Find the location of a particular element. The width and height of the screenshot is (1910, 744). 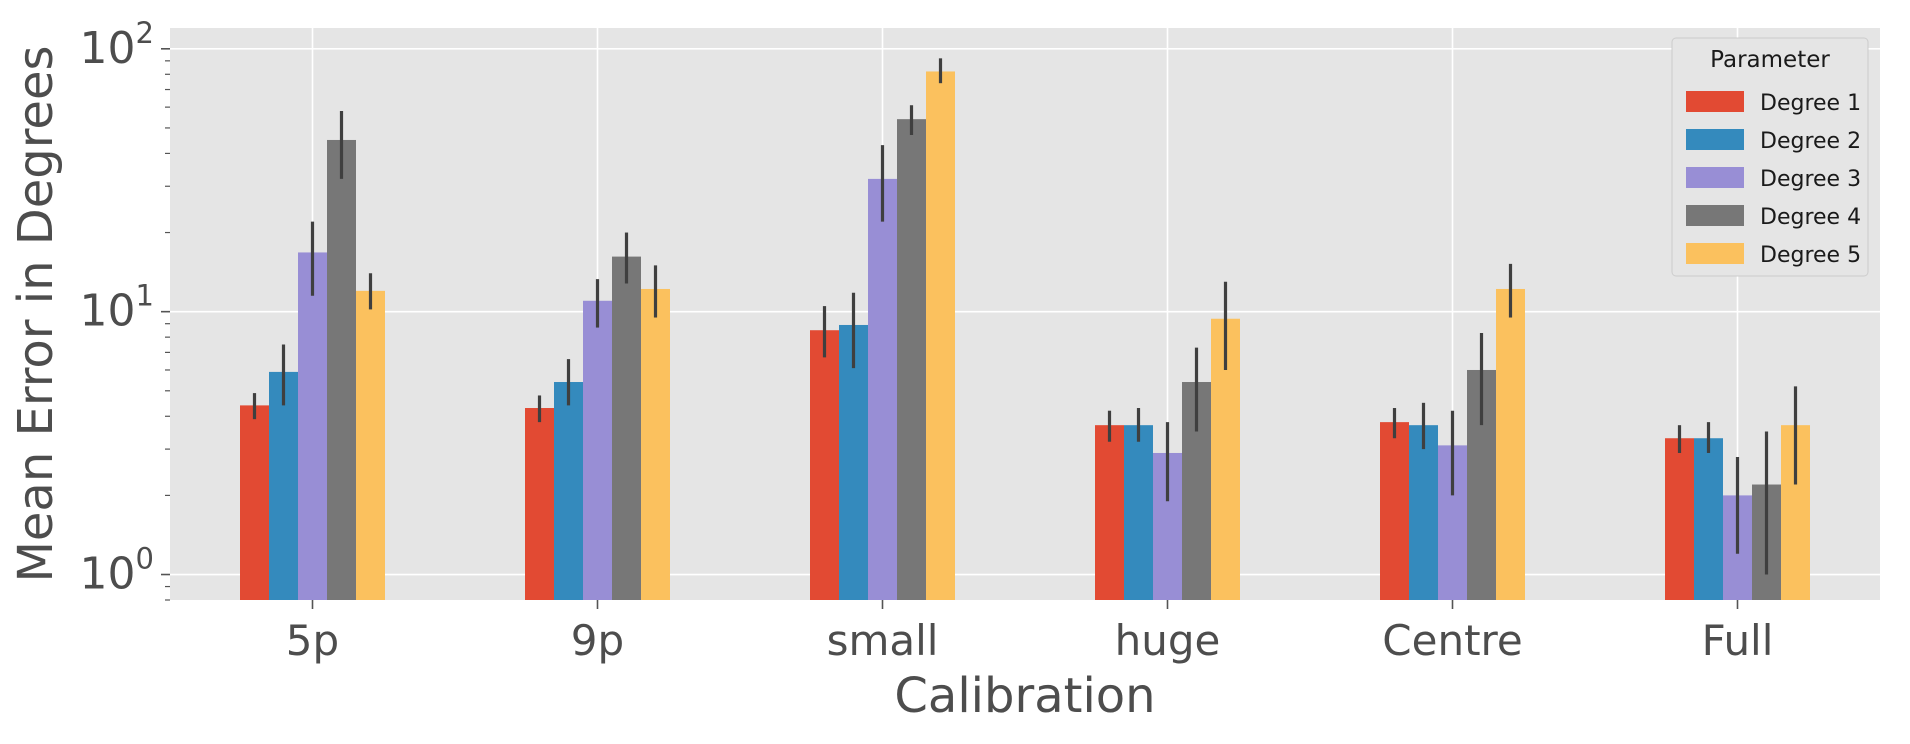

bar-degree-1-centre is located at coordinates (1394, 511).